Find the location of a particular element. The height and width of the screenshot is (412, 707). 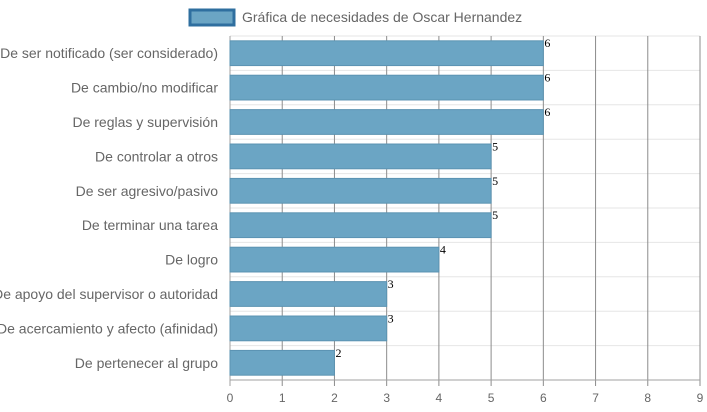

legend-swatch is located at coordinates (212, 17).